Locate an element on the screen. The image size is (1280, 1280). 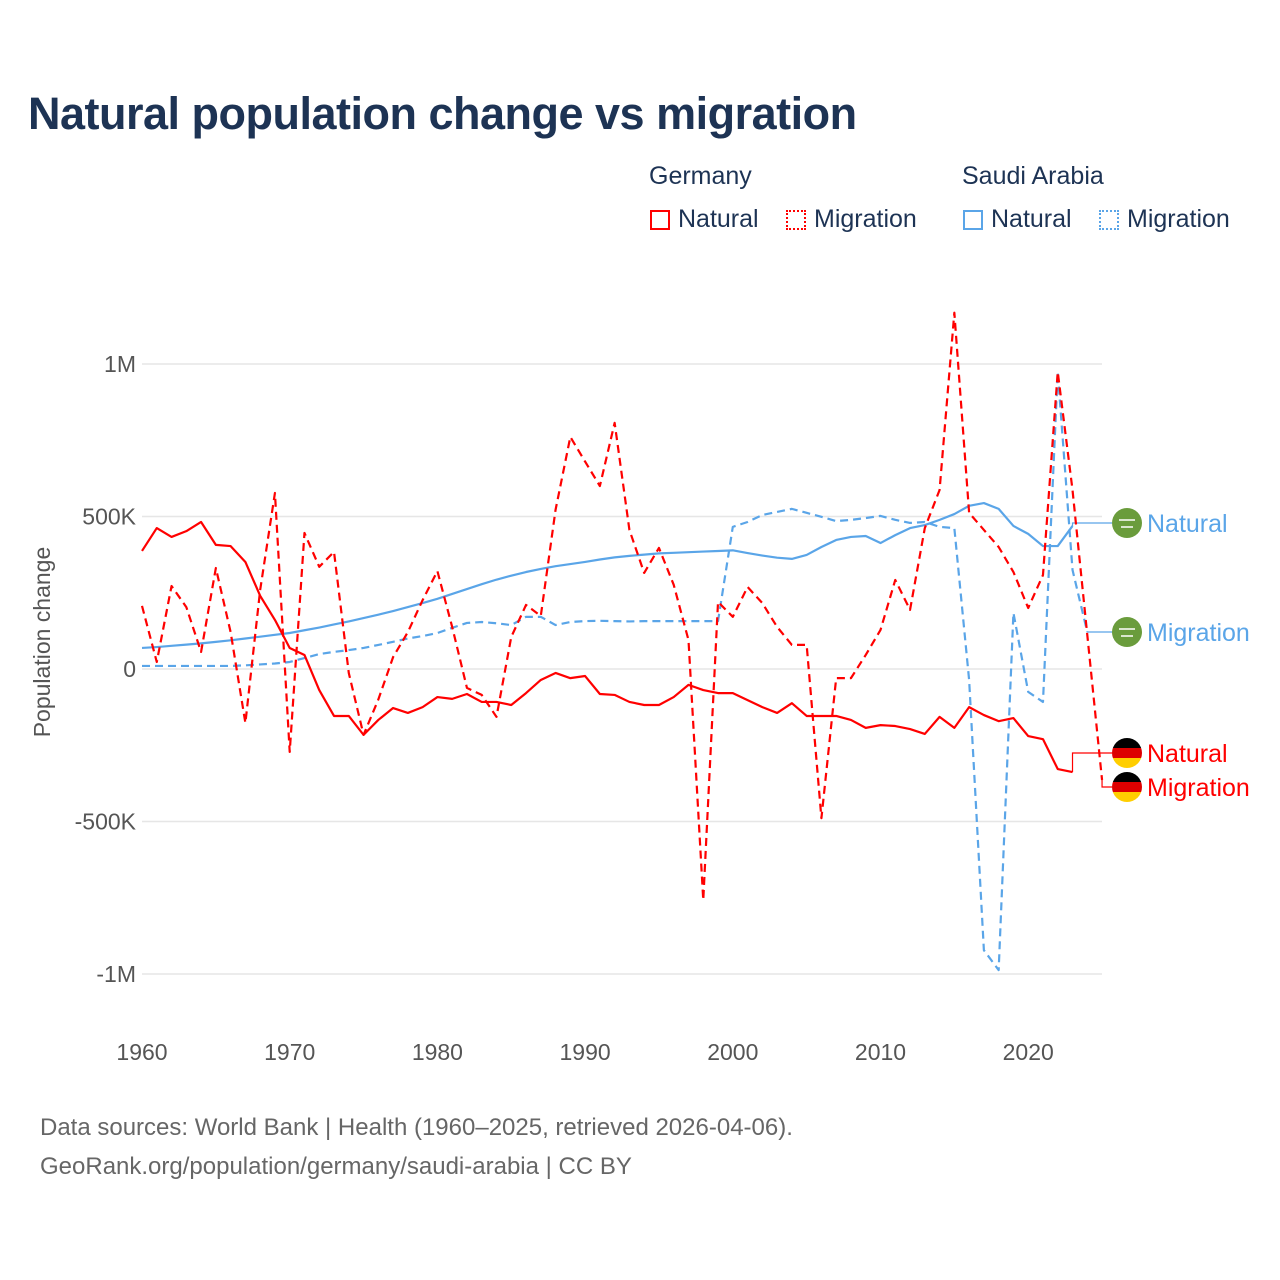
x-tick-label: 2020 is located at coordinates (1028, 1052).